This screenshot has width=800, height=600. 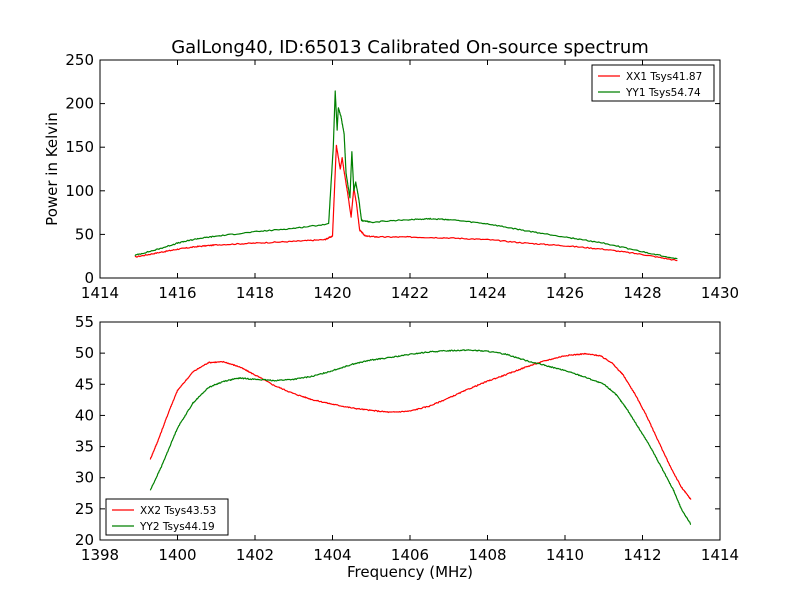 What do you see at coordinates (565, 293) in the screenshot?
I see `x-tick-label: 1426` at bounding box center [565, 293].